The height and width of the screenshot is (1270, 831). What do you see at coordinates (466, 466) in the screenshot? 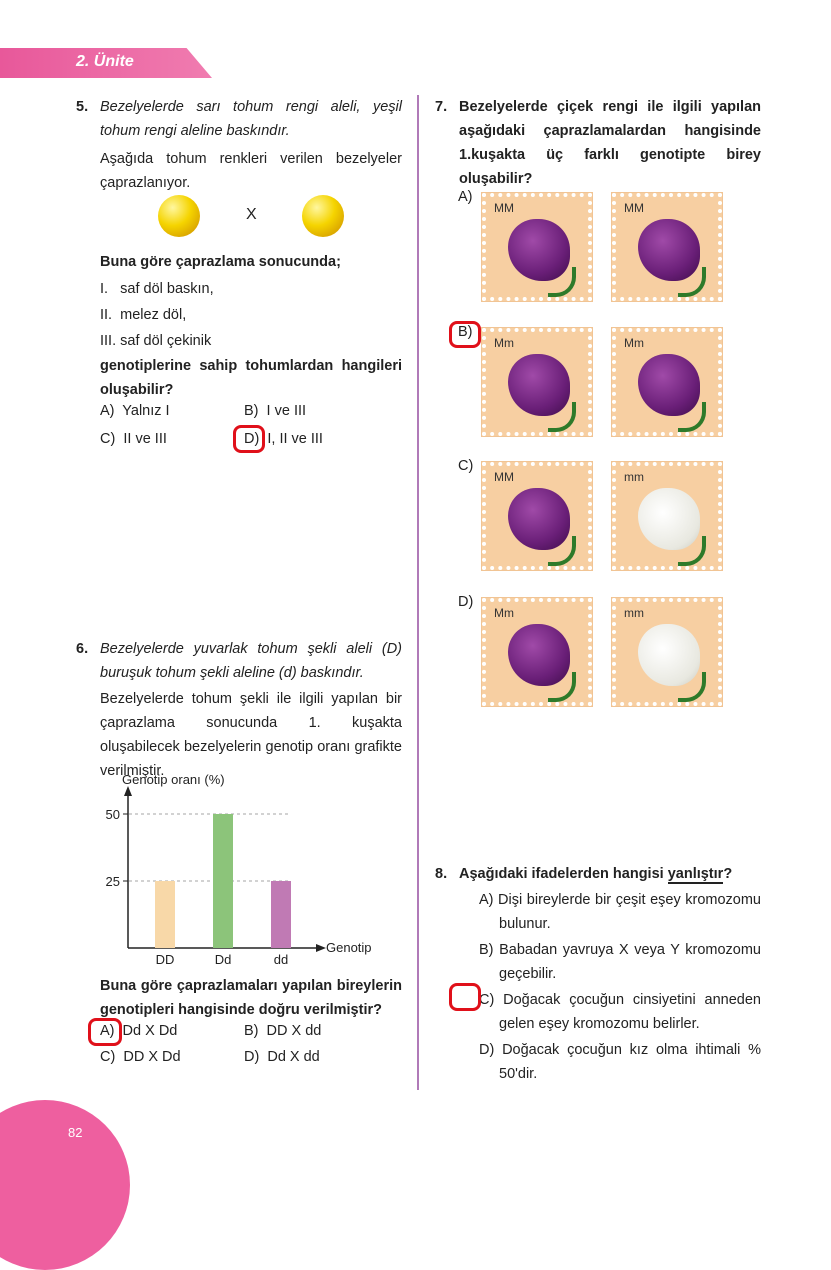
I see `option-c-label: C)` at bounding box center [466, 466].